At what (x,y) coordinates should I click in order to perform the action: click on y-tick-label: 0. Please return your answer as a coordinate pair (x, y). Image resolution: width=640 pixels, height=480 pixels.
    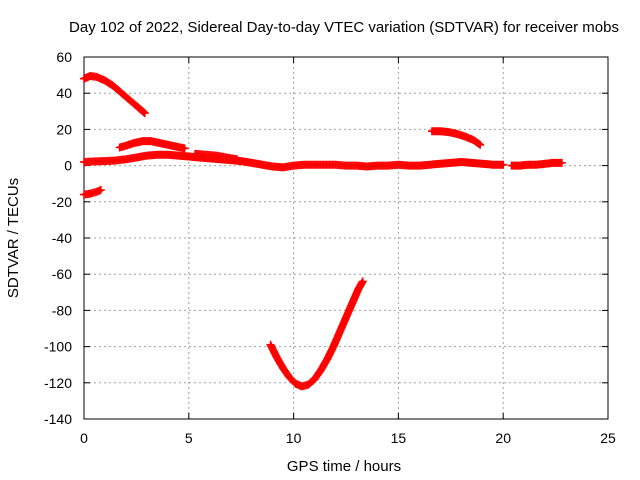
    Looking at the image, I should click on (68, 166).